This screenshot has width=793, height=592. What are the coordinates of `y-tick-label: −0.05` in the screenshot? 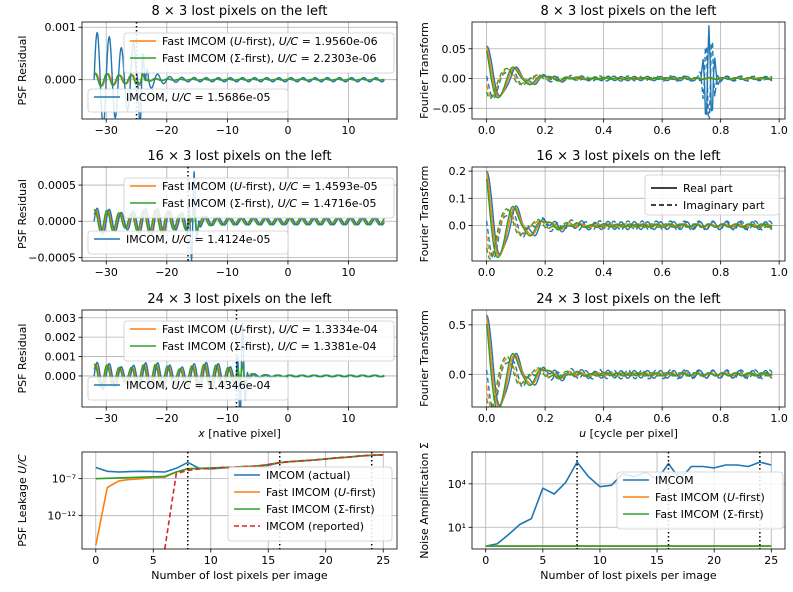 It's located at (449, 108).